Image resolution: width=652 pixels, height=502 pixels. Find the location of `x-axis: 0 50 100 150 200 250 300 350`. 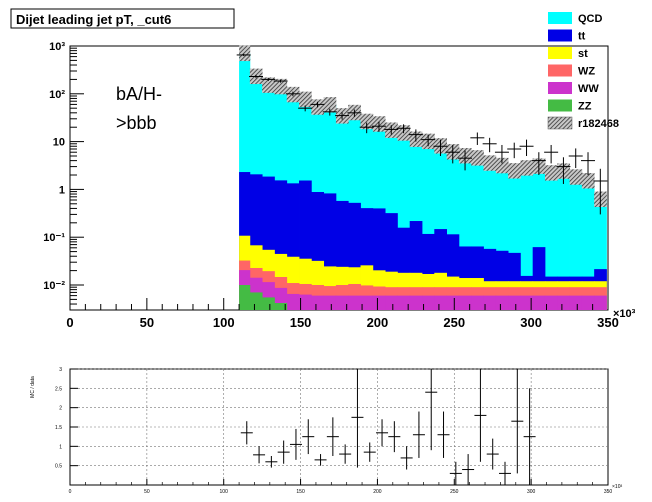

x-axis: 0 50 100 150 200 250 300 350 is located at coordinates (342, 314).